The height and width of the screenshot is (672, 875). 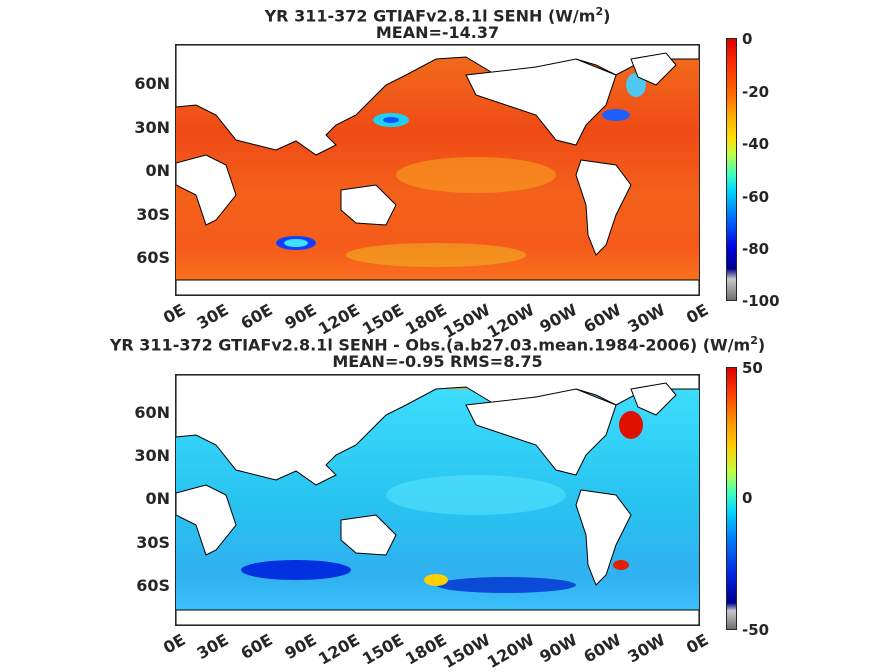 I want to click on panel1-cb-40: -40, so click(x=756, y=144).